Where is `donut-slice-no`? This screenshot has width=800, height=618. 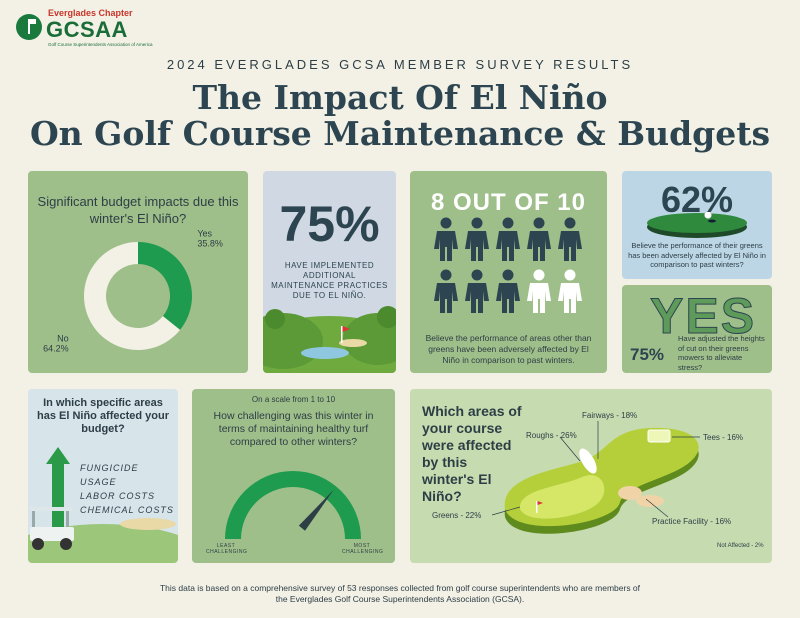 donut-slice-no is located at coordinates (132, 296).